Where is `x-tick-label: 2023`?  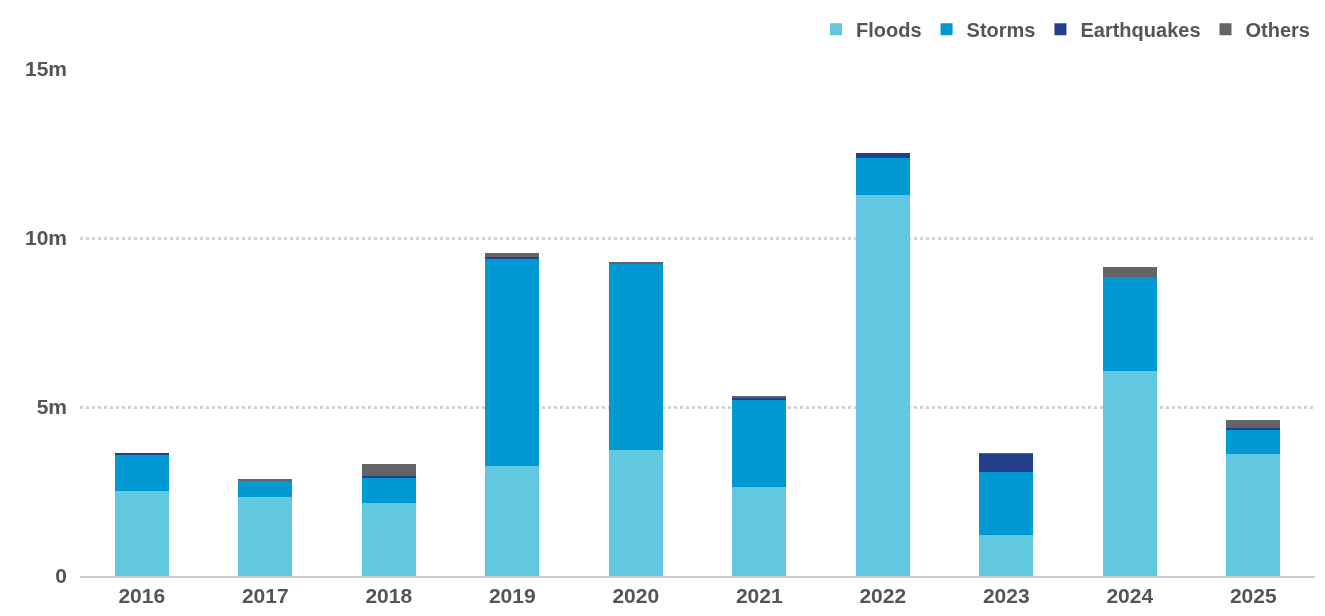 x-tick-label: 2023 is located at coordinates (1006, 596).